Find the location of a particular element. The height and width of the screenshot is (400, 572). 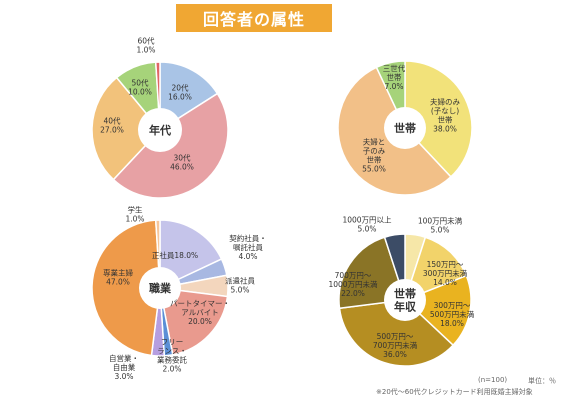

unit-label: 単位：％ is located at coordinates (542, 381).